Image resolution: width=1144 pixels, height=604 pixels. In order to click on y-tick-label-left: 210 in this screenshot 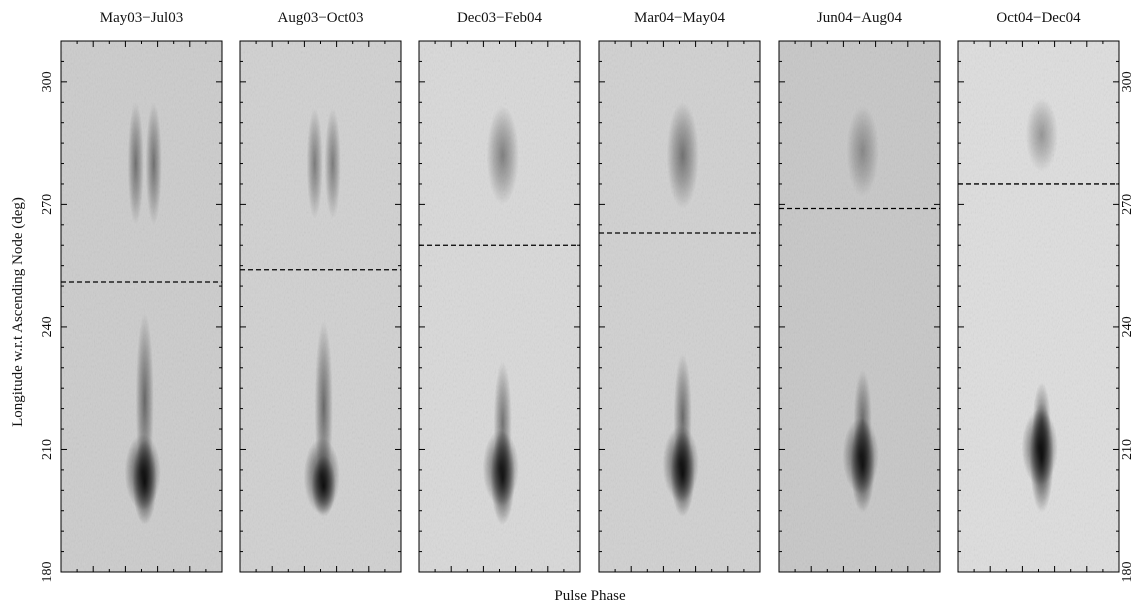, I will do `click(47, 449)`.